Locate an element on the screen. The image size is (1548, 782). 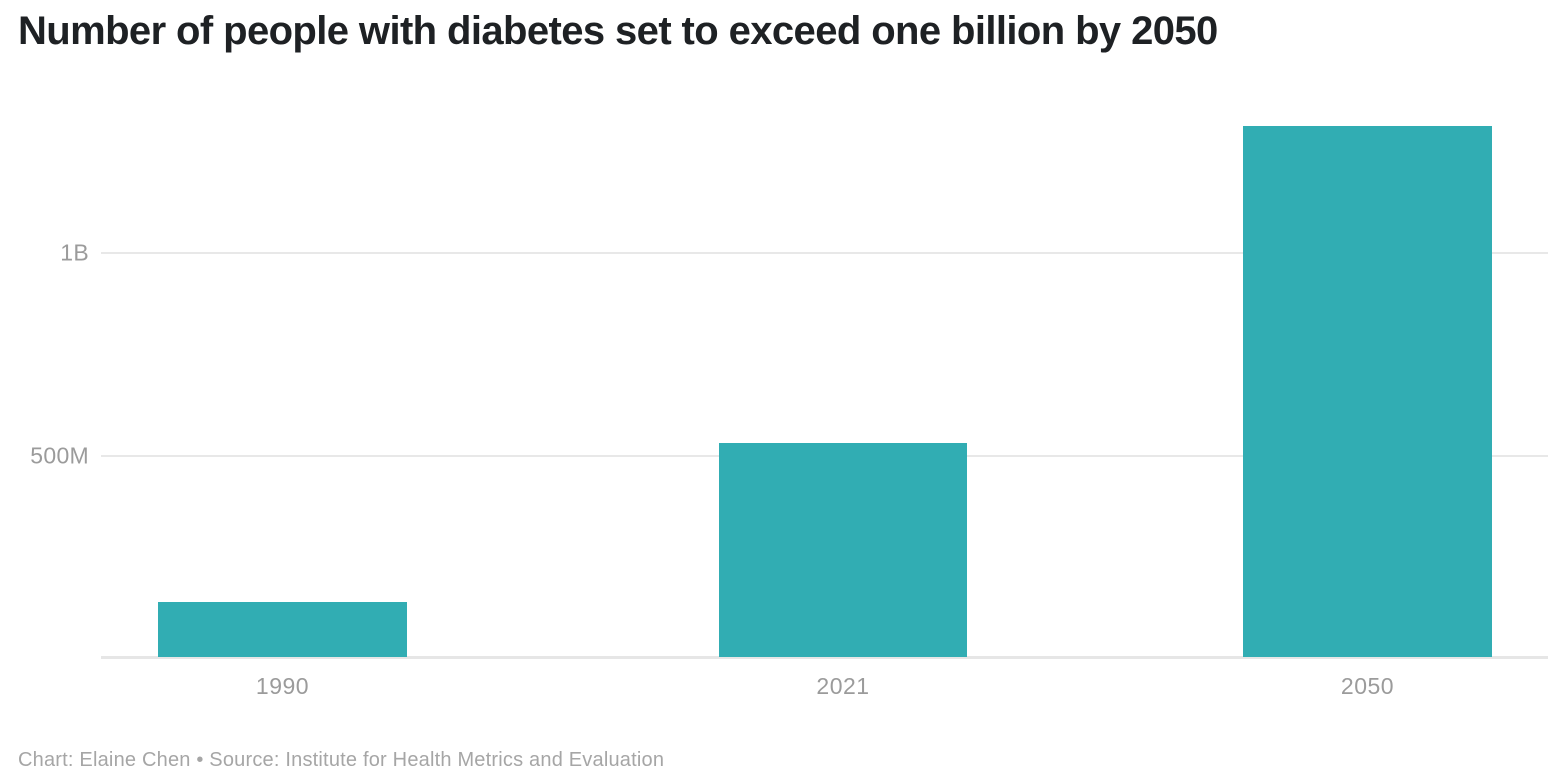
bar-2021 is located at coordinates (843, 550).